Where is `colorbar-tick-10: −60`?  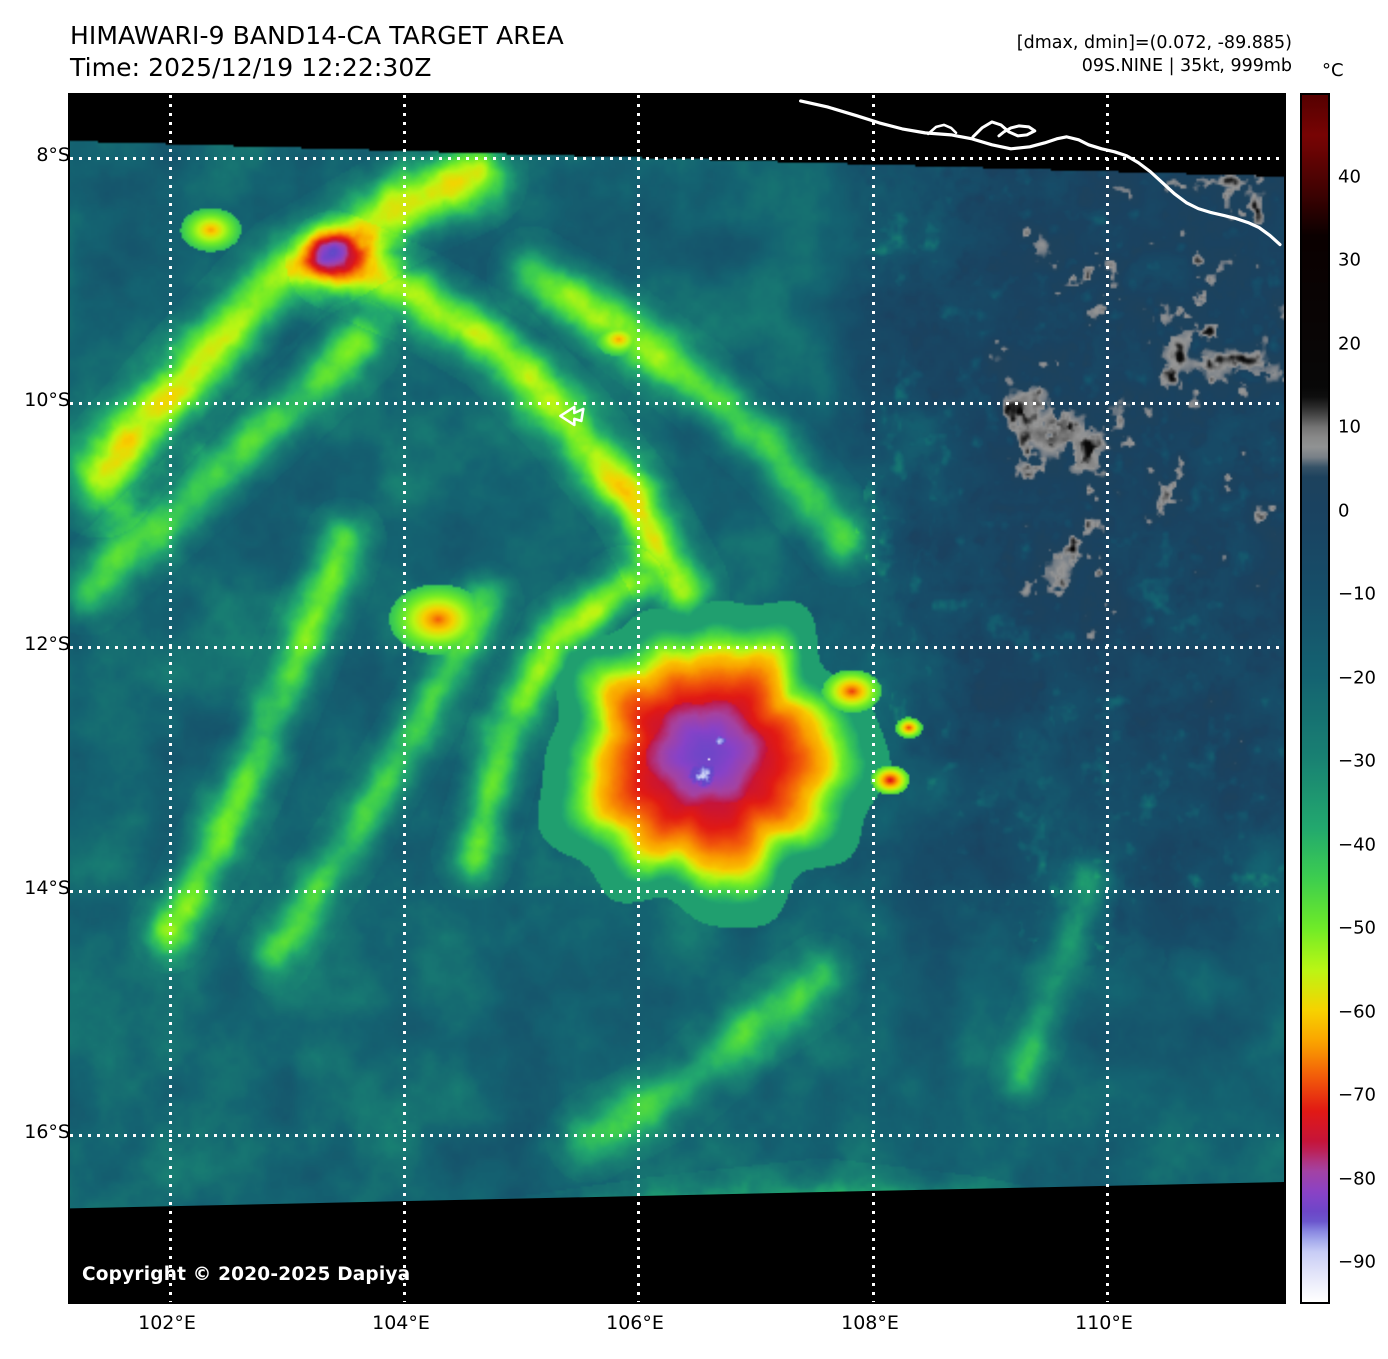
colorbar-tick-10: −60 is located at coordinates (1357, 1012).